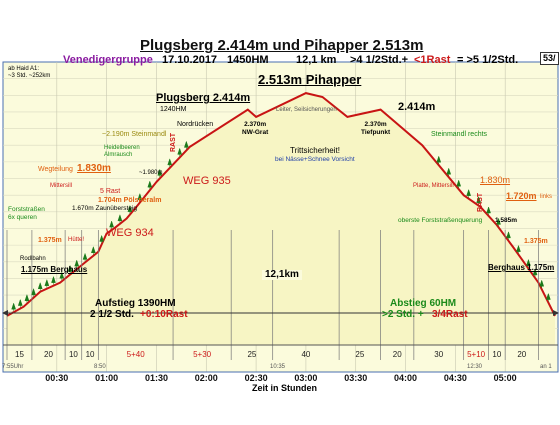 Image resolution: width=560 pixels, height=425 pixels. What do you see at coordinates (255, 128) in the screenshot?
I see `nwgrat-label: 2.370m NW-Grat` at bounding box center [255, 128].